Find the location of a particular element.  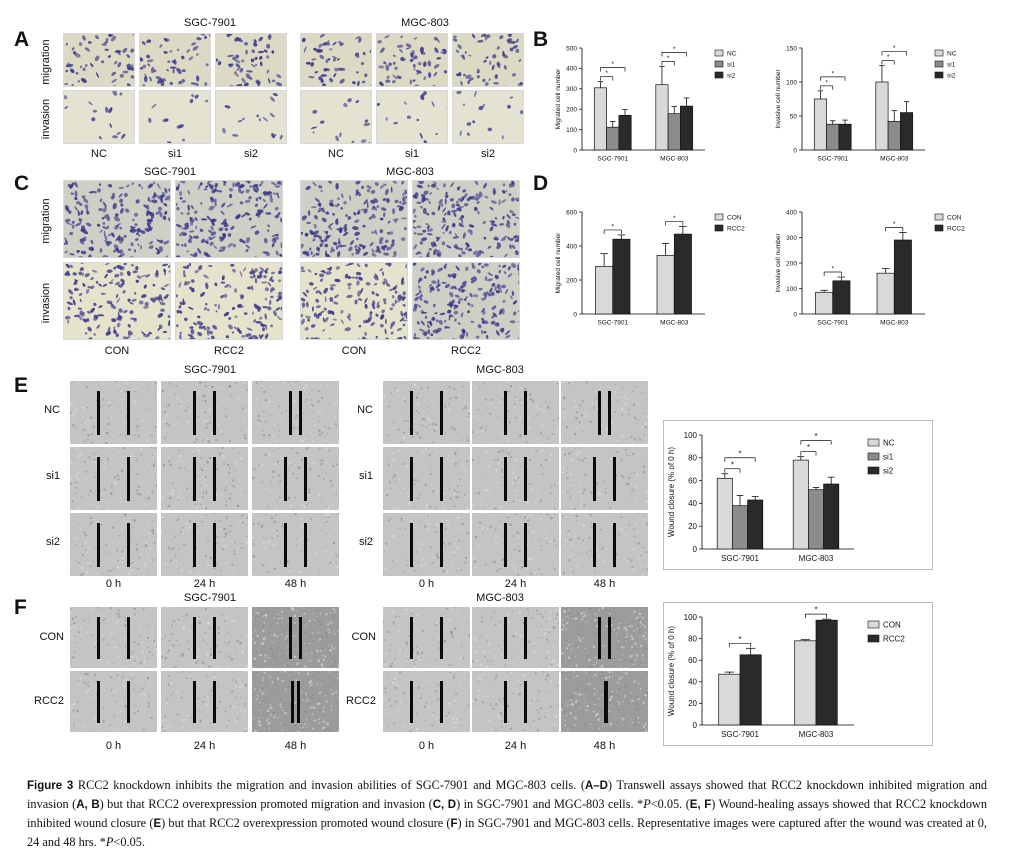

panel-e-col-0h: 0 h is located at coordinates (113, 584).